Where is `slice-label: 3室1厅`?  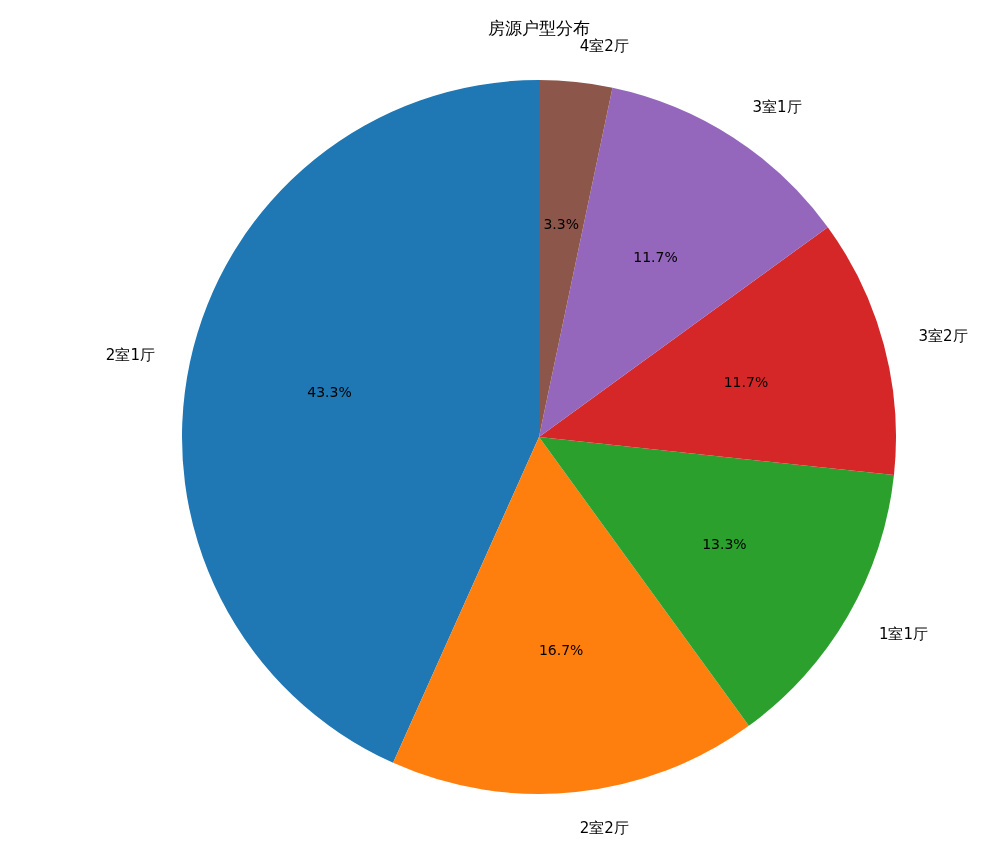
slice-label: 3室1厅 is located at coordinates (777, 107).